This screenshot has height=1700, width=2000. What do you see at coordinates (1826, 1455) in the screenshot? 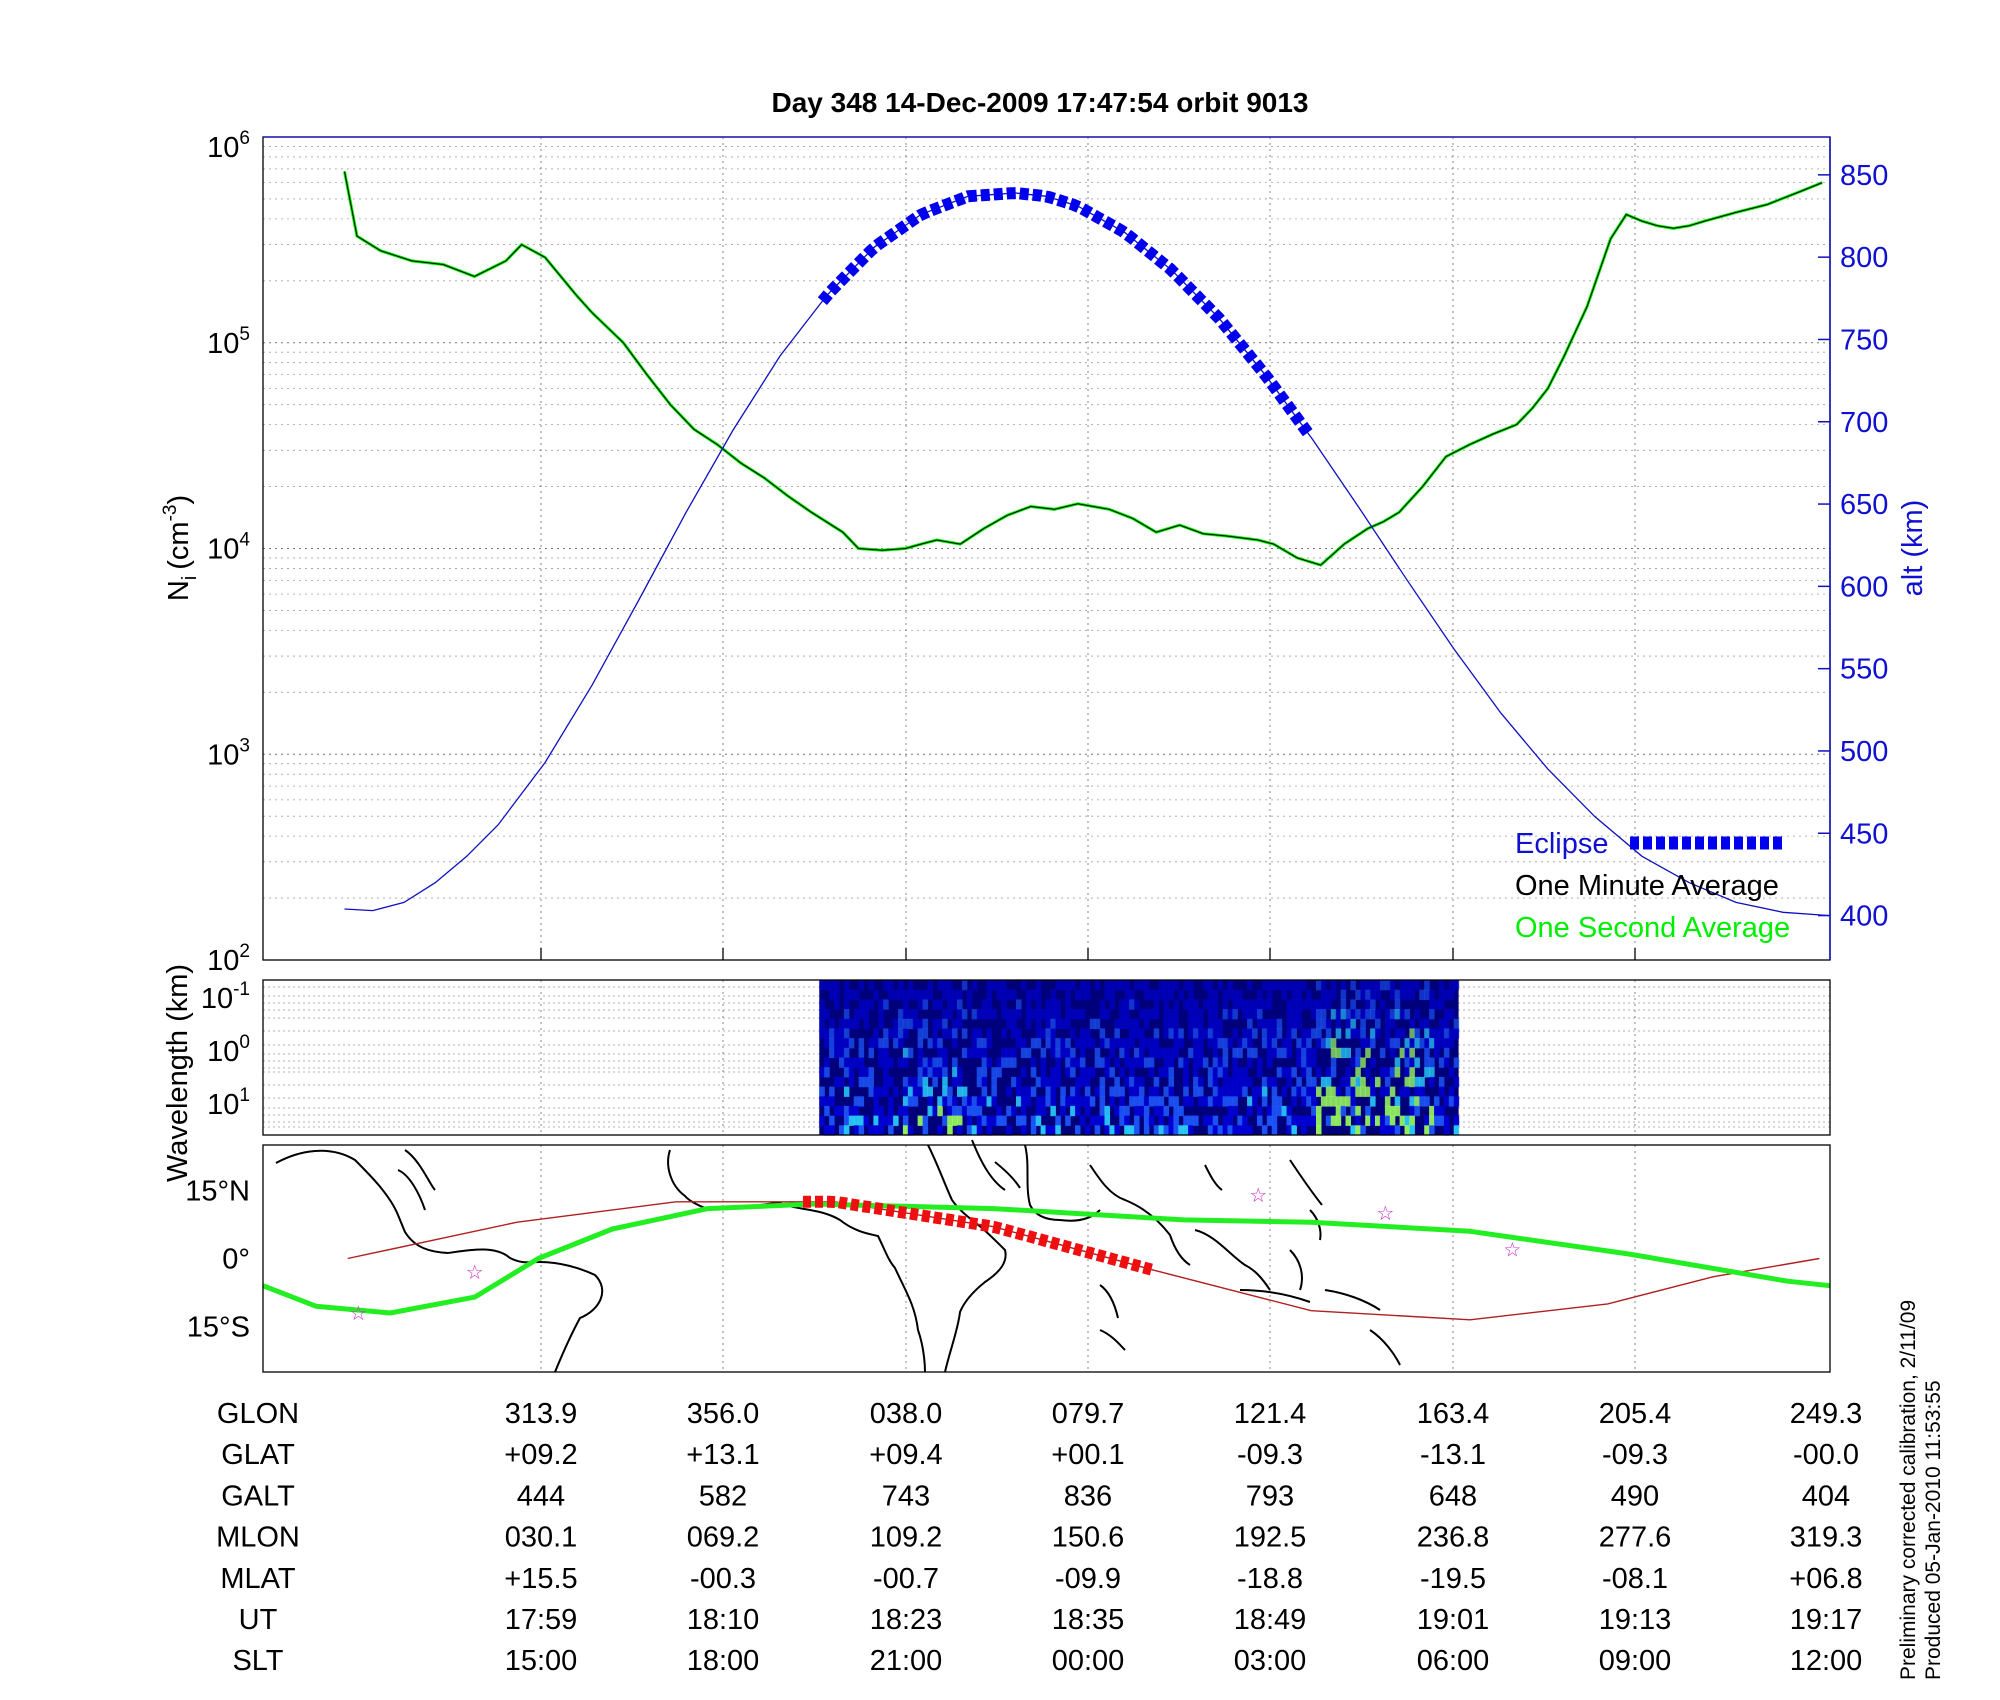
I see `table-cell: -00.0` at bounding box center [1826, 1455].